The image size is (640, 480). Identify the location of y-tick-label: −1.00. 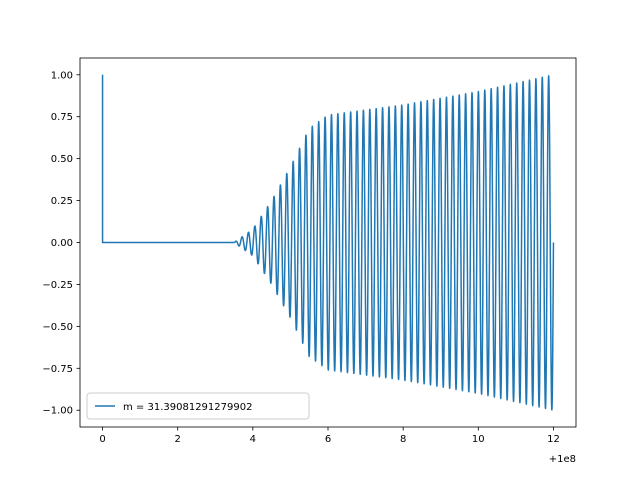
(57, 411).